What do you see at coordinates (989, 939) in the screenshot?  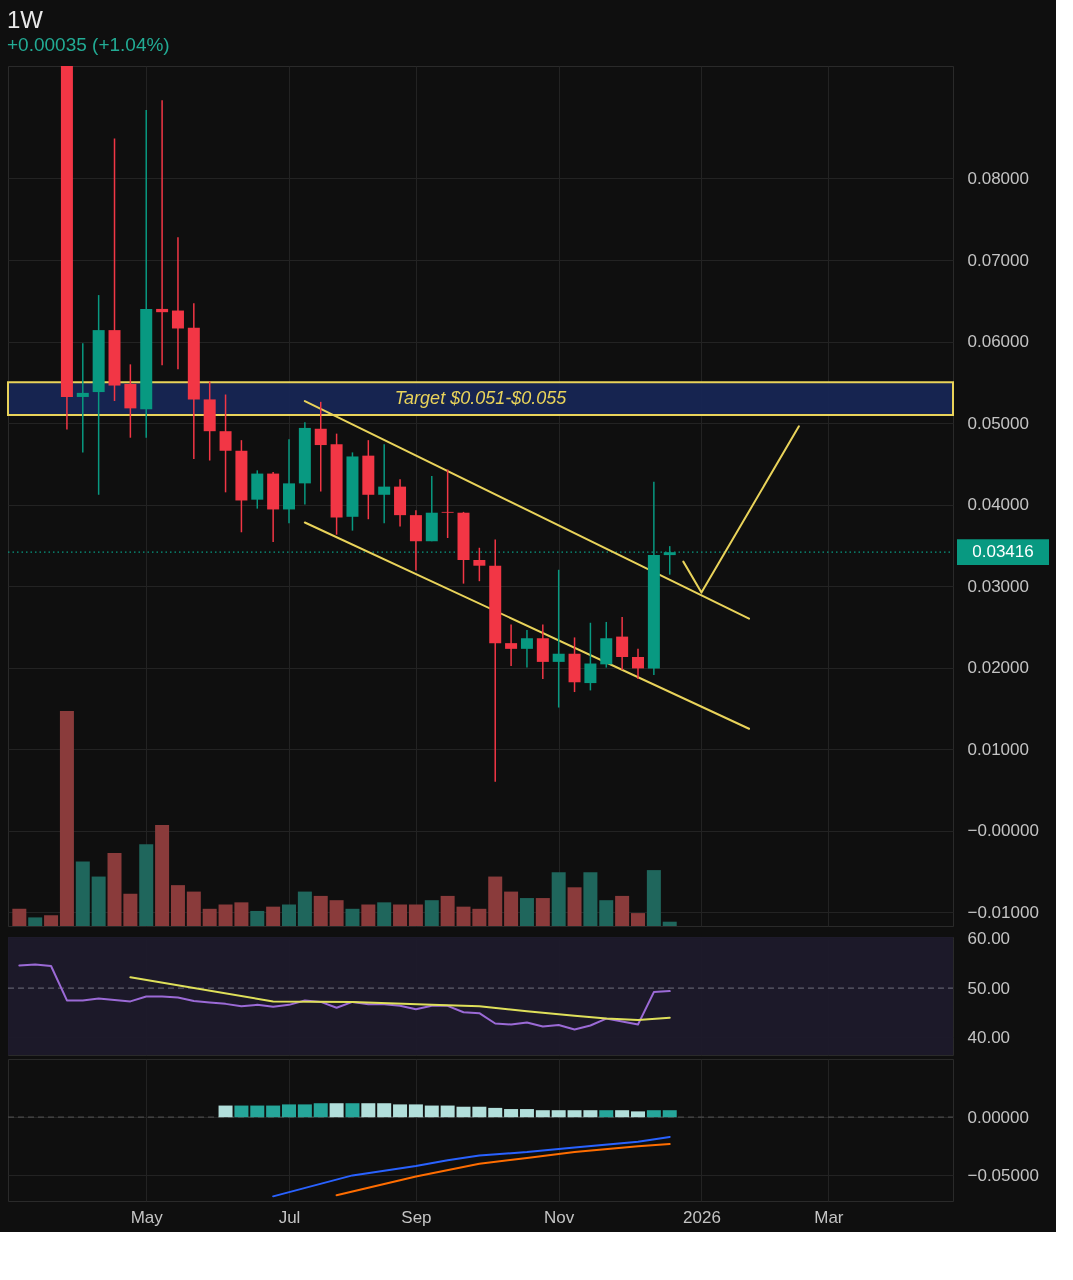 I see `y-tick-label: 60.00` at bounding box center [989, 939].